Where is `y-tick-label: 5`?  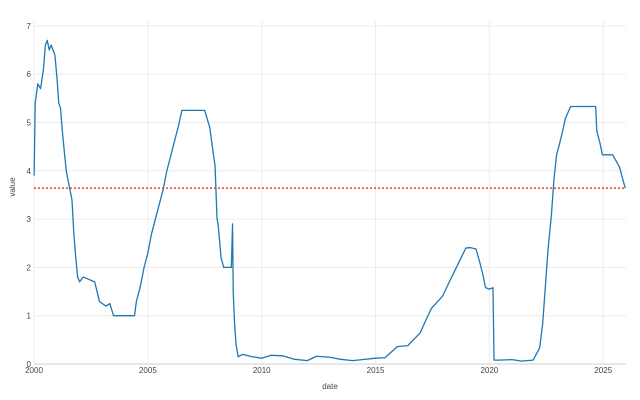 y-tick-label: 5 is located at coordinates (29, 122).